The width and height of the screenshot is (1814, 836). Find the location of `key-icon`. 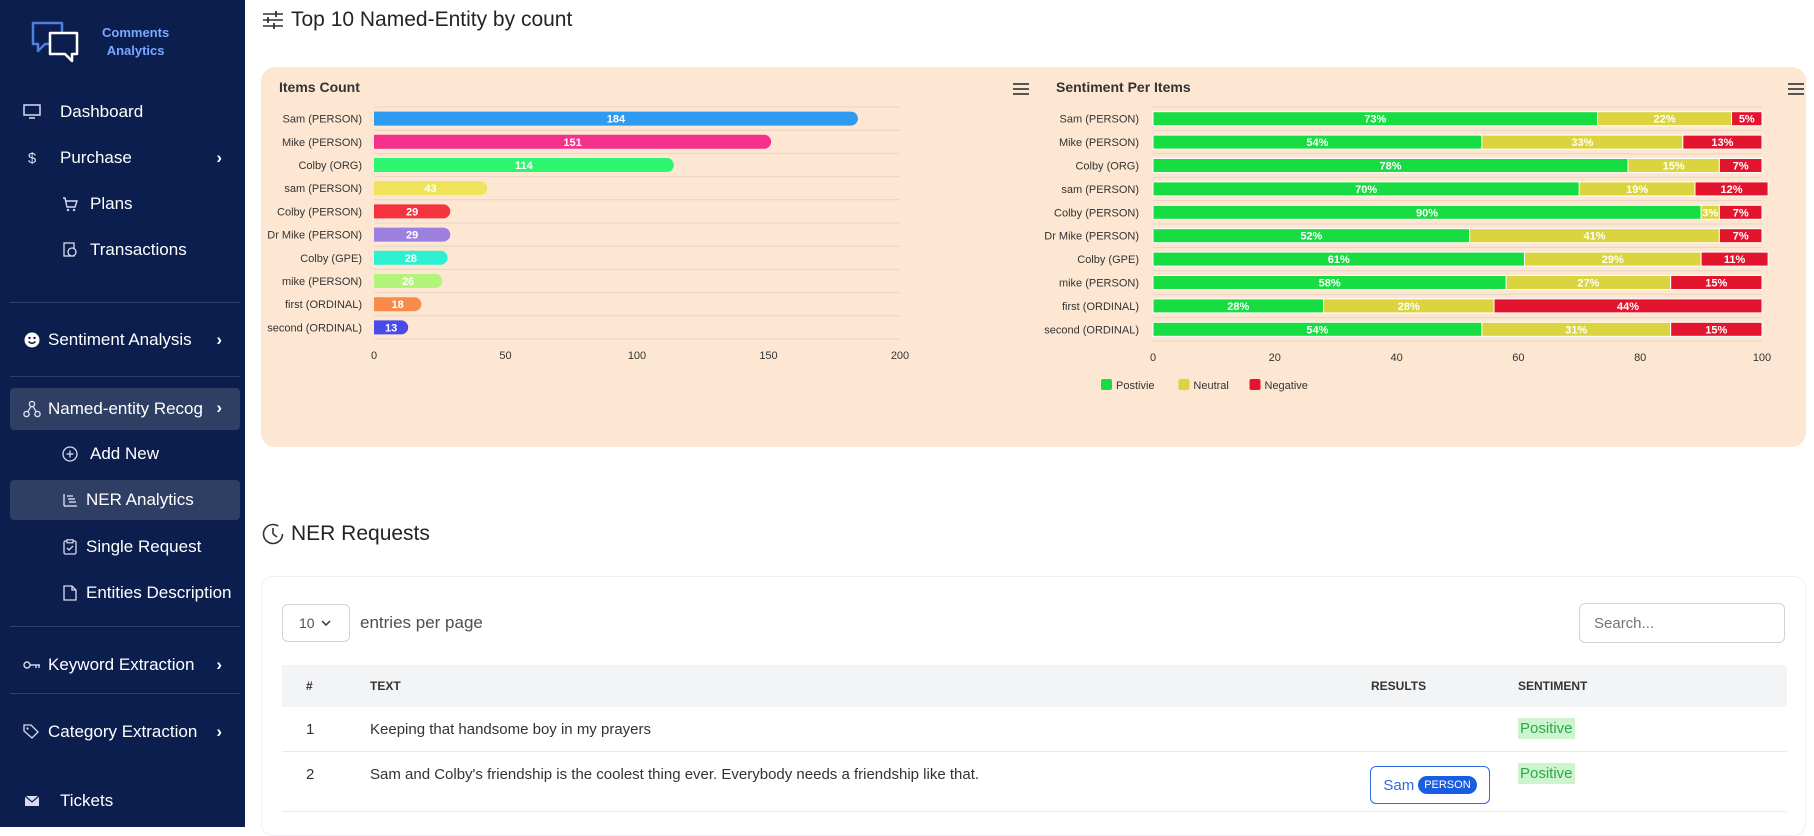

key-icon is located at coordinates (32, 665).